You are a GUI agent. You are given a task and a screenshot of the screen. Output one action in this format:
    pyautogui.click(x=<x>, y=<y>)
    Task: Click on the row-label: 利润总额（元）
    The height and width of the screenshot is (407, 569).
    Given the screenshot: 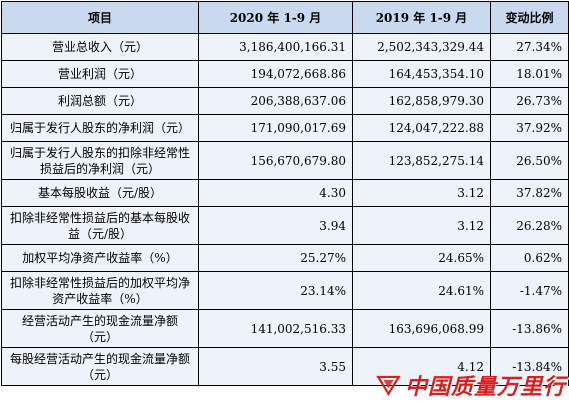 What is the action you would take?
    pyautogui.click(x=100, y=101)
    